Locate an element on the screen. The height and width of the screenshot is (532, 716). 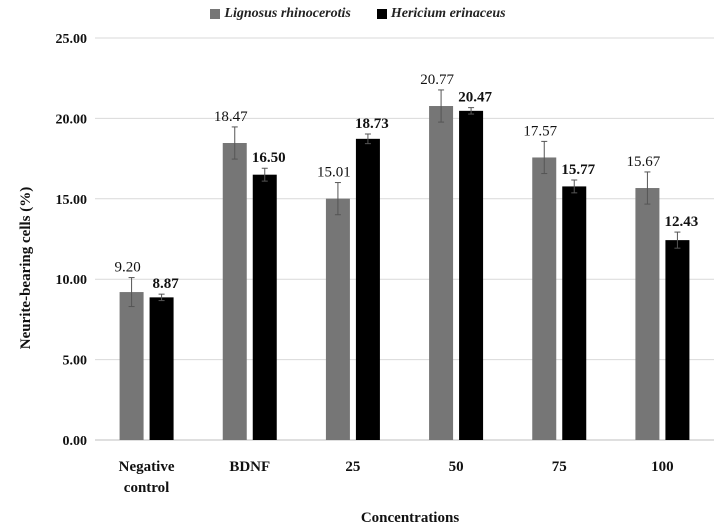
y-tick-label: 0.00 is located at coordinates (75, 441).